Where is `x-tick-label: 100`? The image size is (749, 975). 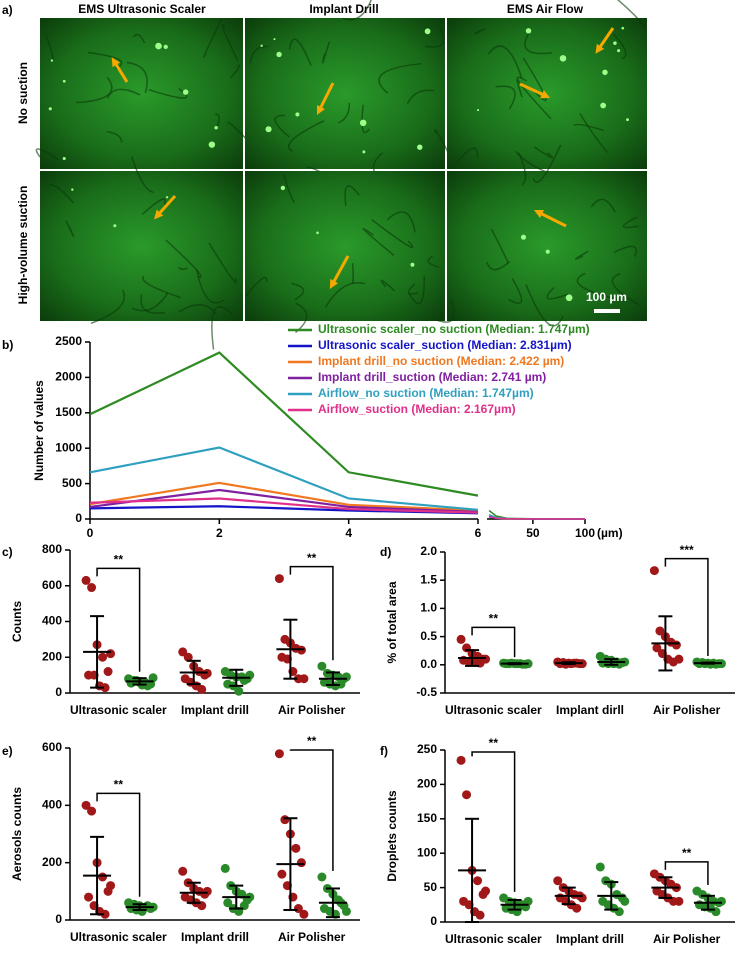
x-tick-label: 100 is located at coordinates (585, 533).